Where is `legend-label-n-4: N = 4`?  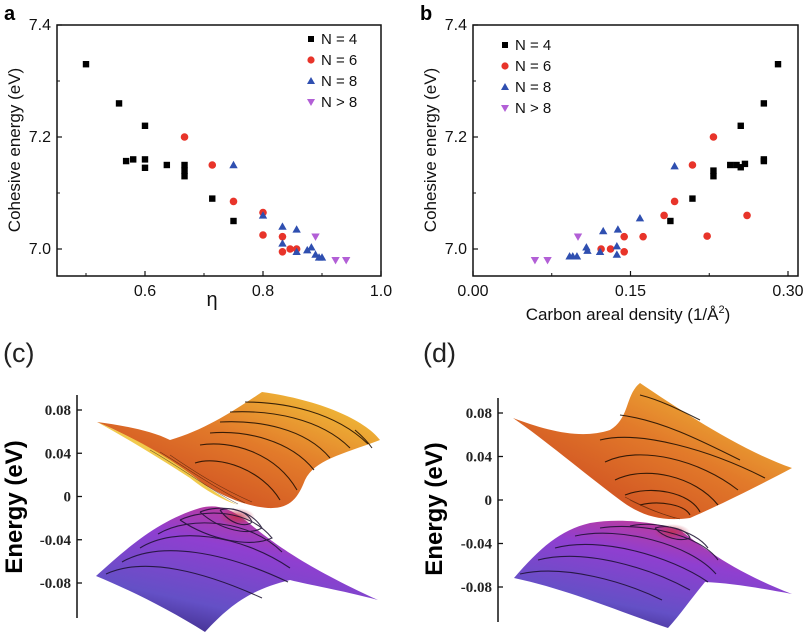 legend-label-n-4: N = 4 is located at coordinates (339, 39).